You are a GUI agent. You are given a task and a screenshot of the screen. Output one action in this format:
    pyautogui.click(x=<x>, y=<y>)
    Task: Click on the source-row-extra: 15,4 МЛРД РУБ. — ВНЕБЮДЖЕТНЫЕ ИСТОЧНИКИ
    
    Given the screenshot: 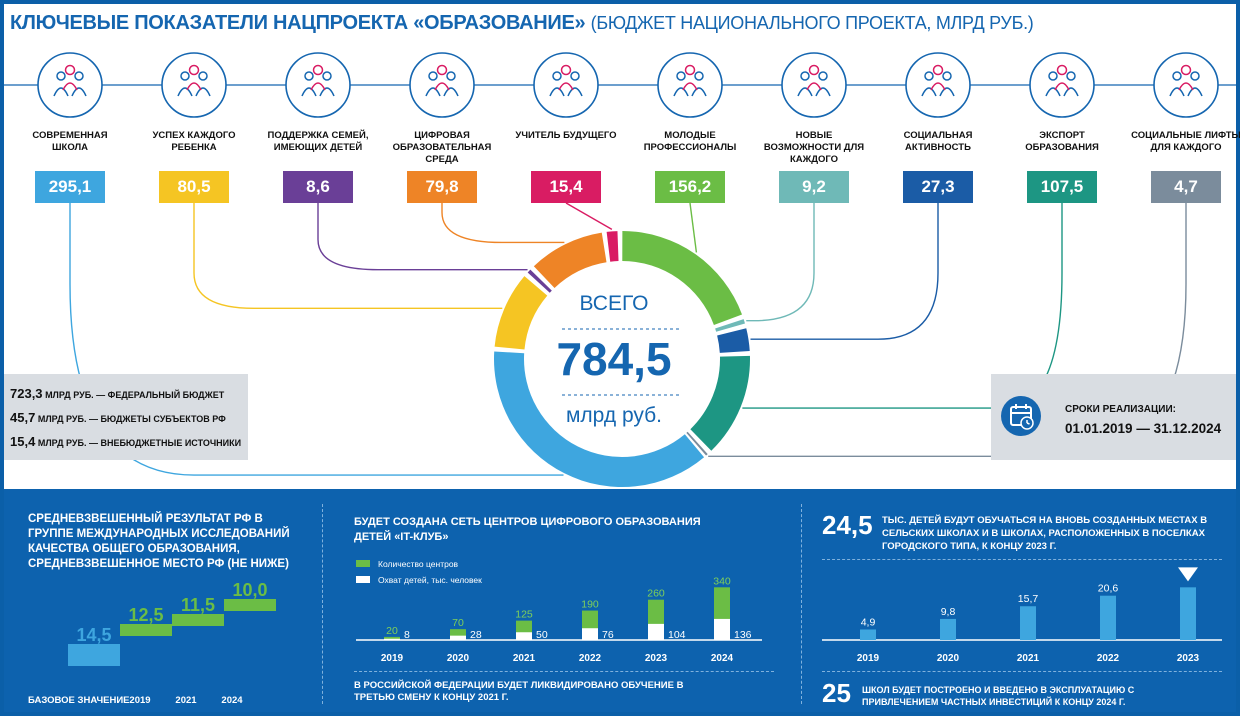 What is the action you would take?
    pyautogui.click(x=126, y=441)
    